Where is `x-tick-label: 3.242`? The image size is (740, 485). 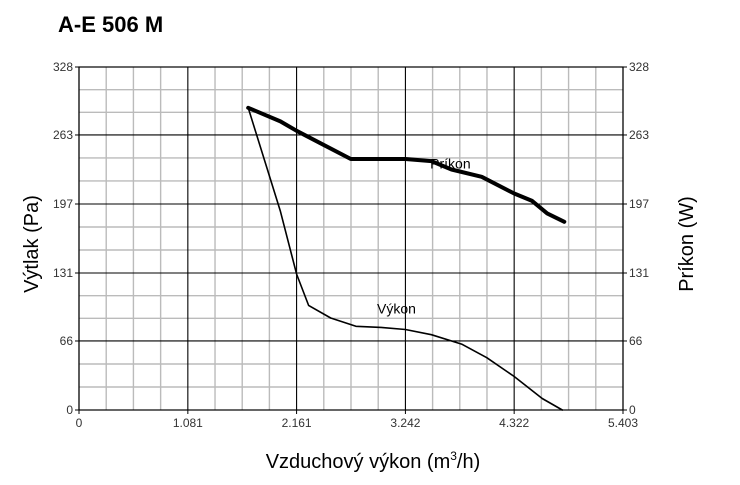
x-tick-label: 3.242 is located at coordinates (405, 423).